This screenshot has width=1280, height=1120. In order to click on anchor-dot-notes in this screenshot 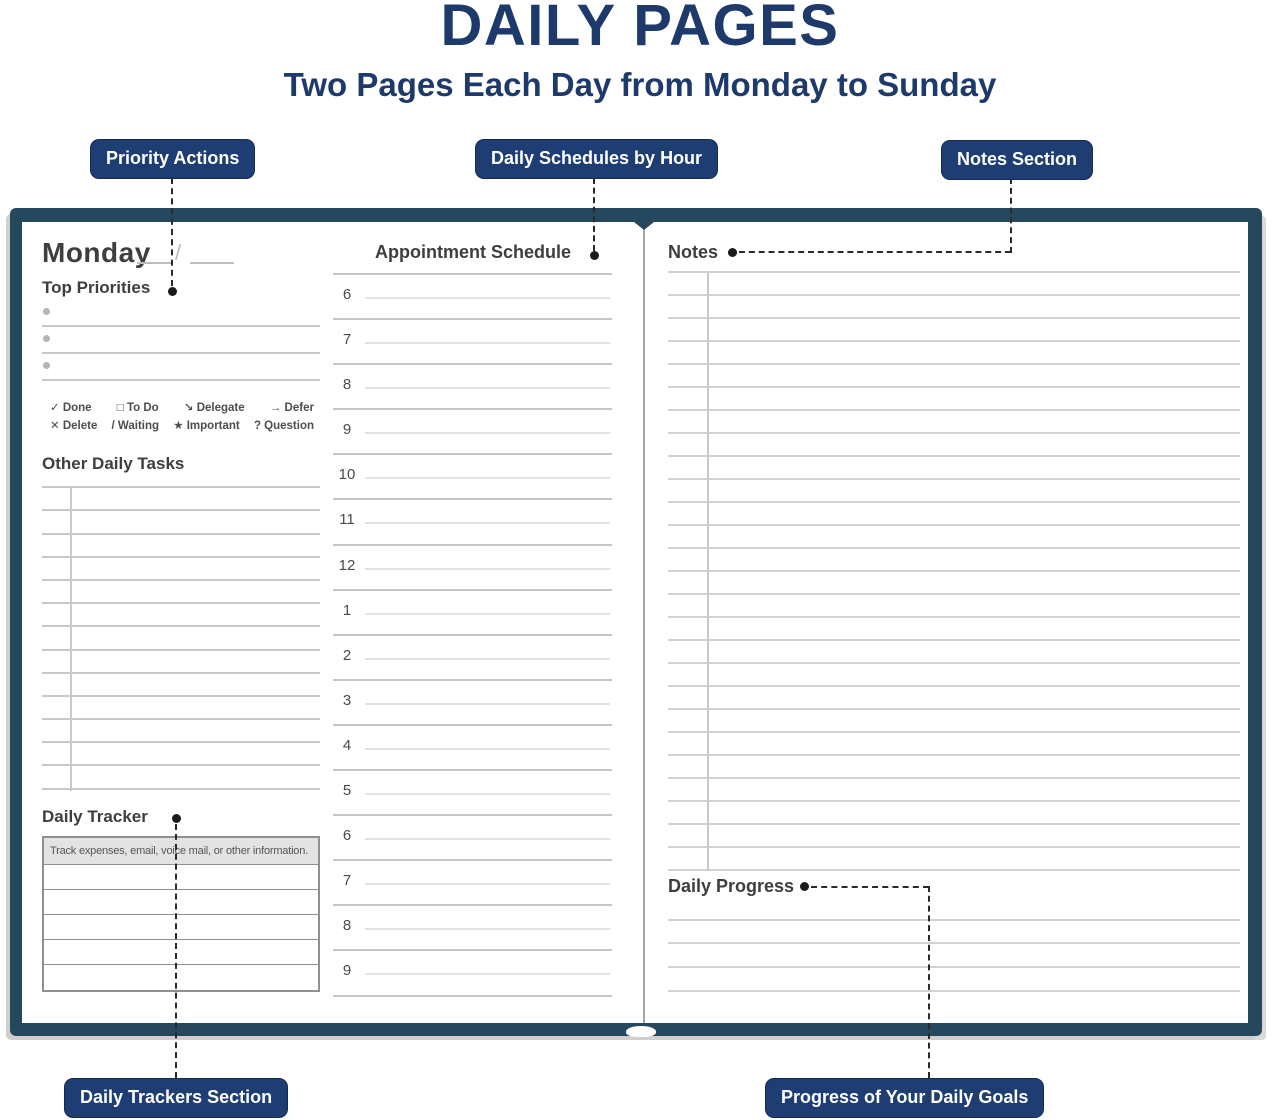, I will do `click(732, 252)`.